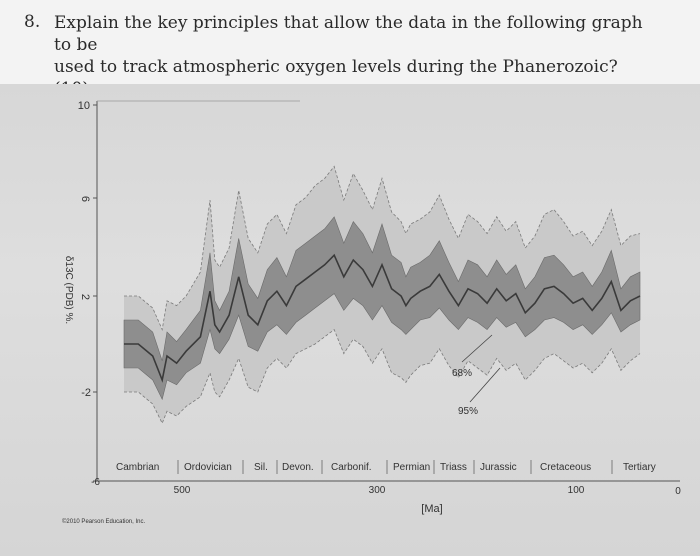 The height and width of the screenshot is (556, 700). What do you see at coordinates (565, 467) in the screenshot?
I see `period-cretaceous: Cretaceous` at bounding box center [565, 467].